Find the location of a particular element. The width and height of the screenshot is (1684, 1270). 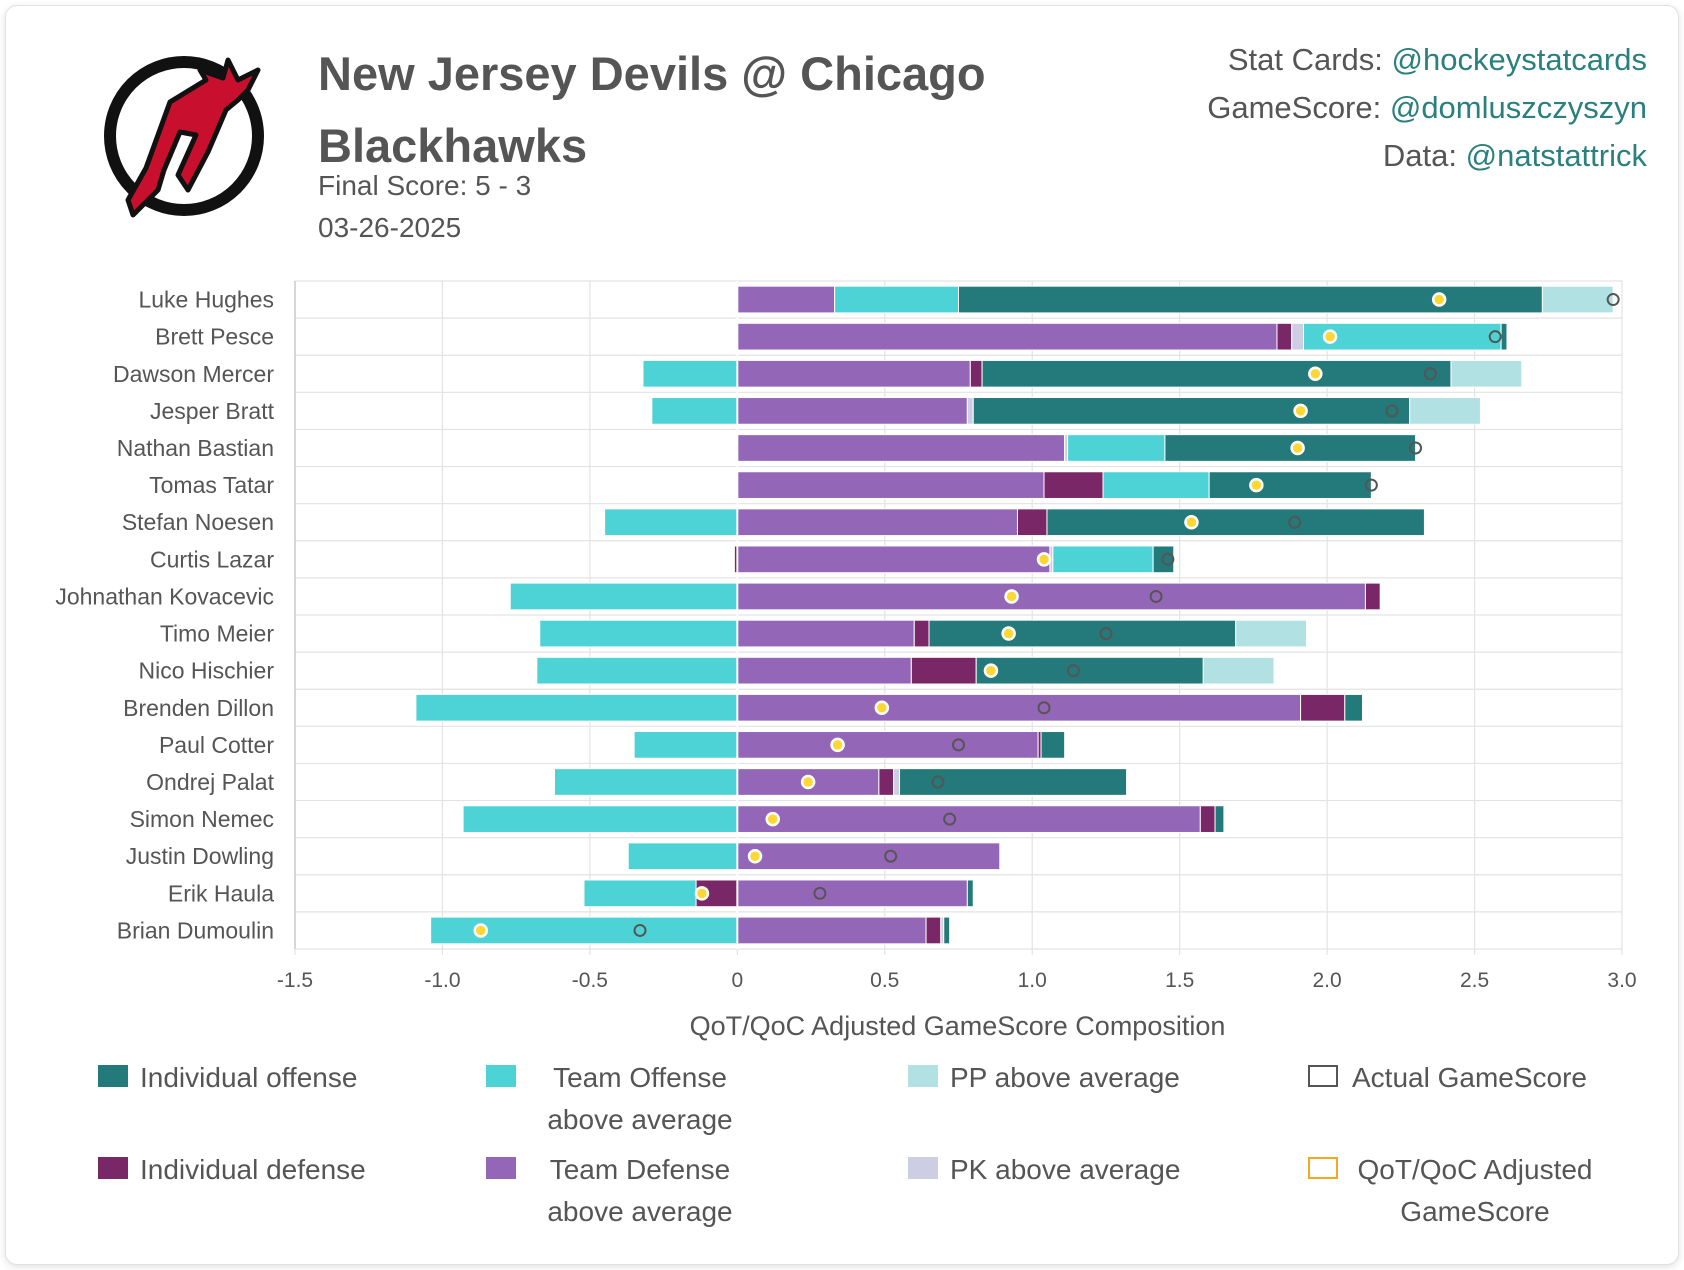

player-label: Brian Dumoulin is located at coordinates (195, 930).